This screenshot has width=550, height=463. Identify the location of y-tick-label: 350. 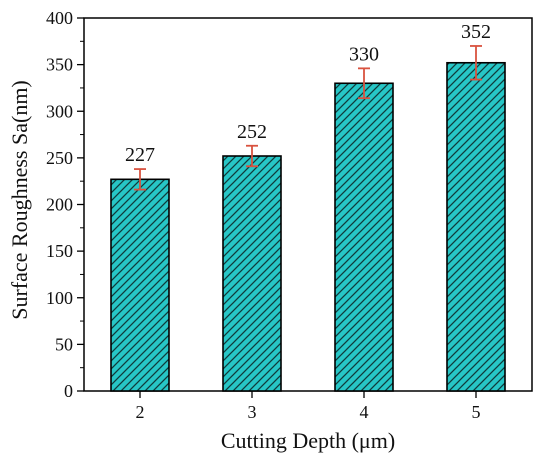
(59, 65).